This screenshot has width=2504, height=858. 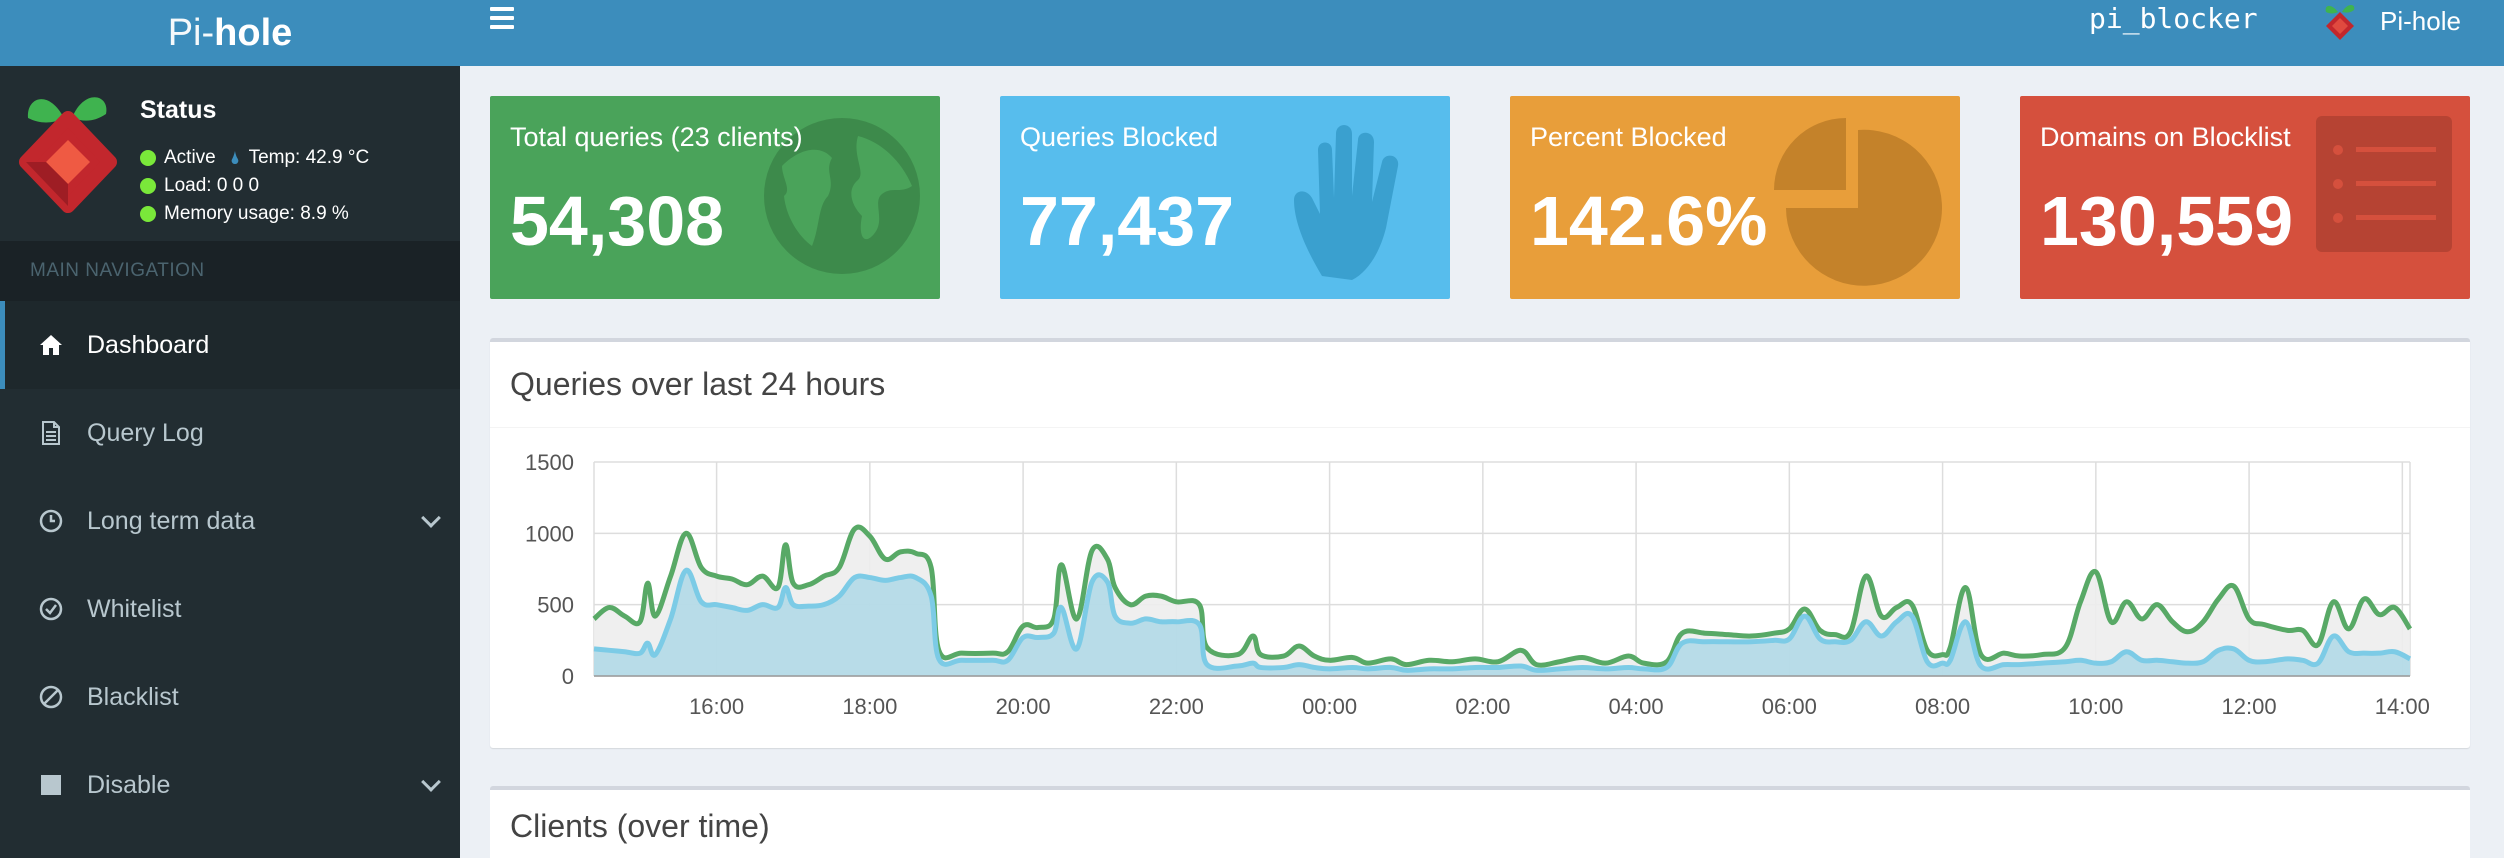 What do you see at coordinates (2249, 706) in the screenshot?
I see `x-tick-label: 12:00` at bounding box center [2249, 706].